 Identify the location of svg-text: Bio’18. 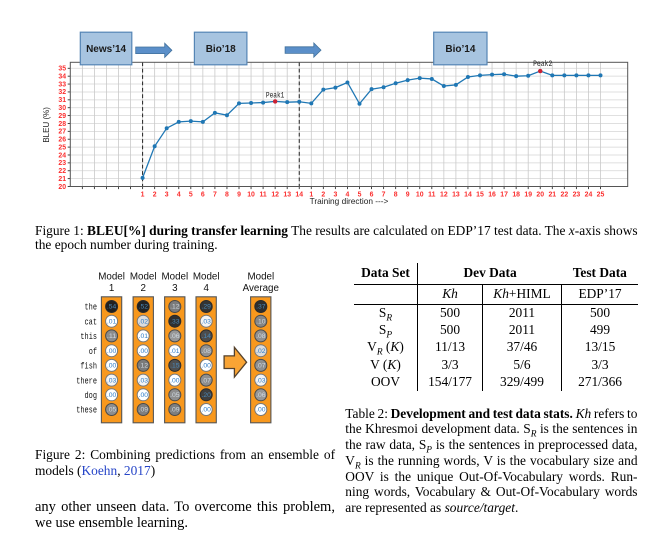
(221, 49).